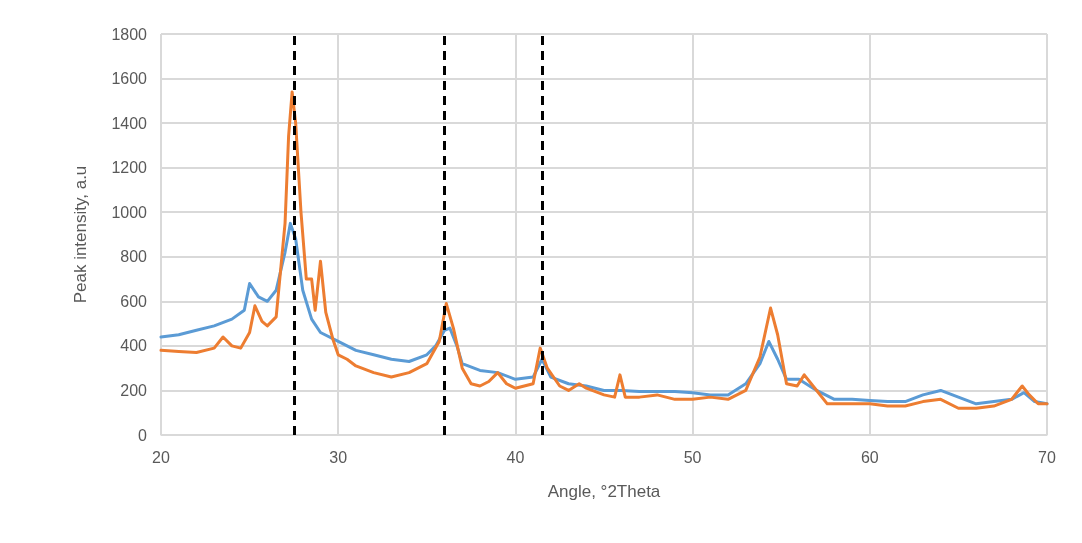 This screenshot has width=1082, height=543. Describe the element at coordinates (134, 390) in the screenshot. I see `y-tick-label: 200` at that location.